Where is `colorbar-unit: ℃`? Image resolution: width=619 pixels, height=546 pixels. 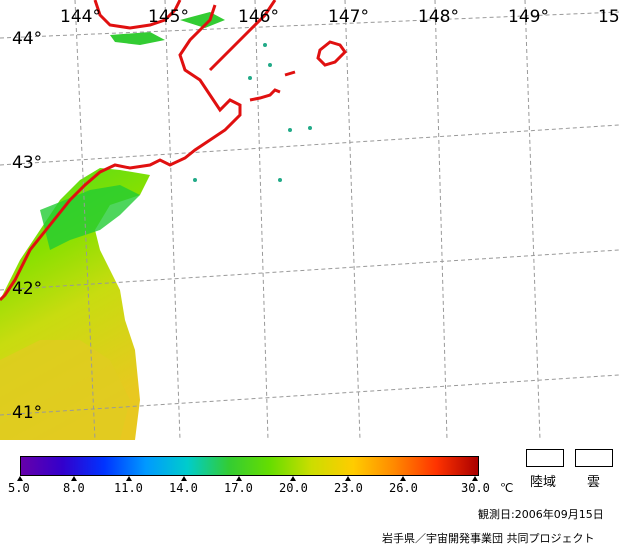
colorbar-unit: ℃ is located at coordinates (507, 488).